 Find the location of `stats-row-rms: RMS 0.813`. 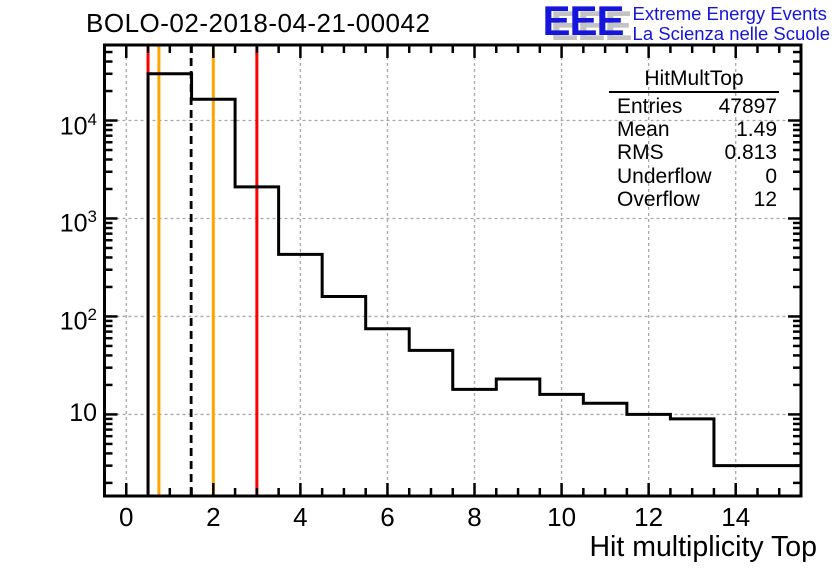

stats-row-rms: RMS 0.813 is located at coordinates (694, 152).